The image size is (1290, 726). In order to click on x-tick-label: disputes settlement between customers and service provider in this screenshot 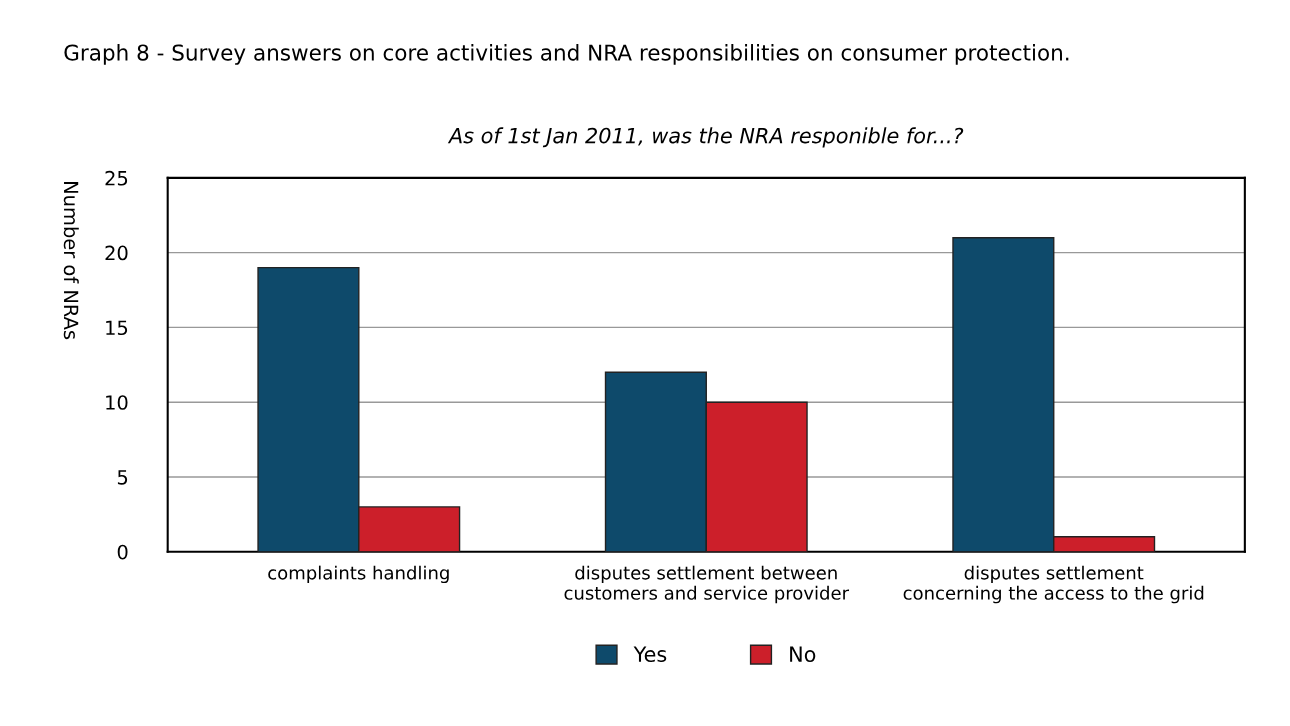, I will do `click(707, 584)`.